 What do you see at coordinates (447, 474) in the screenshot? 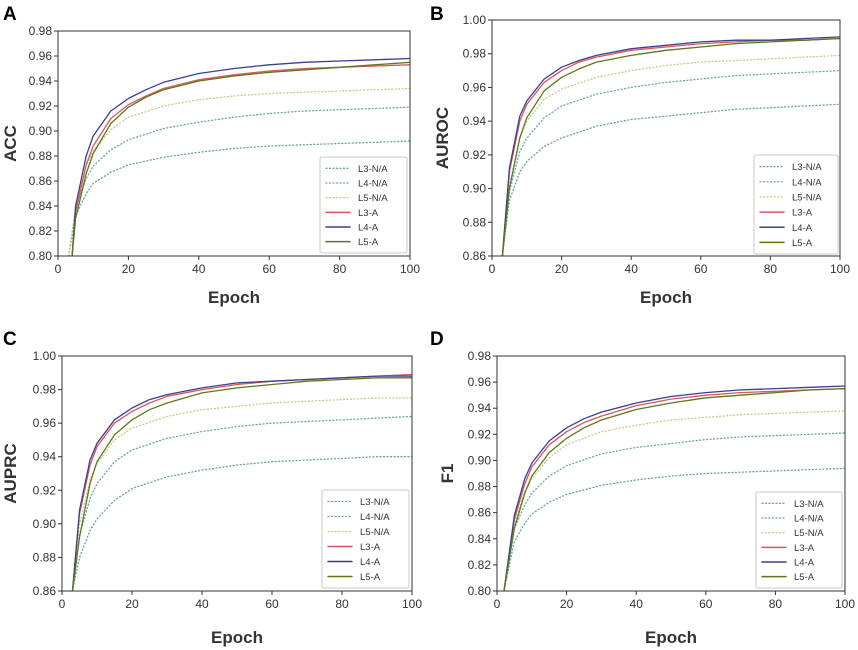
I see `y-axis-label: F1` at bounding box center [447, 474].